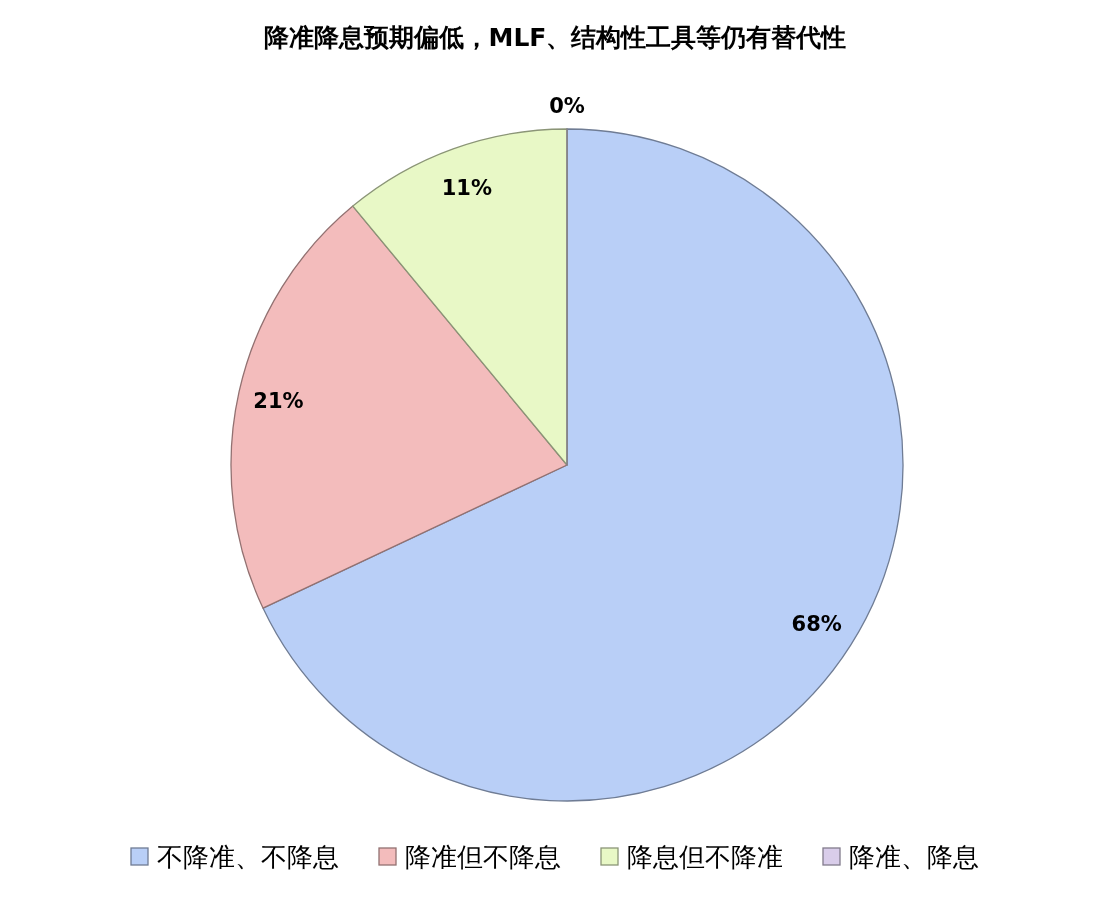 This screenshot has width=1110, height=924. What do you see at coordinates (567, 106) in the screenshot?
I see `text: 0%` at bounding box center [567, 106].